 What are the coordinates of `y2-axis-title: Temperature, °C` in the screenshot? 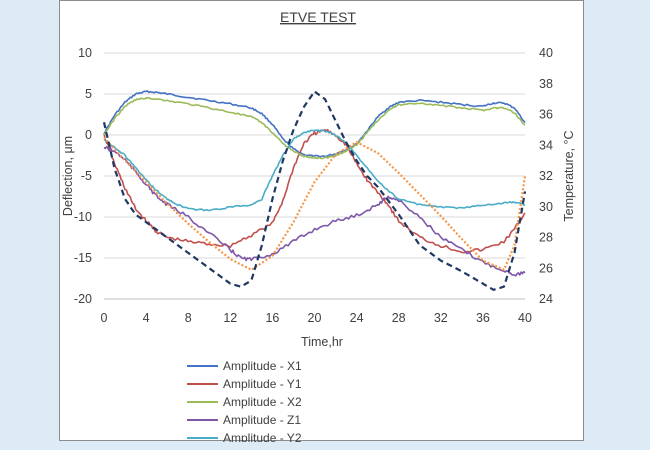 It's located at (569, 175).